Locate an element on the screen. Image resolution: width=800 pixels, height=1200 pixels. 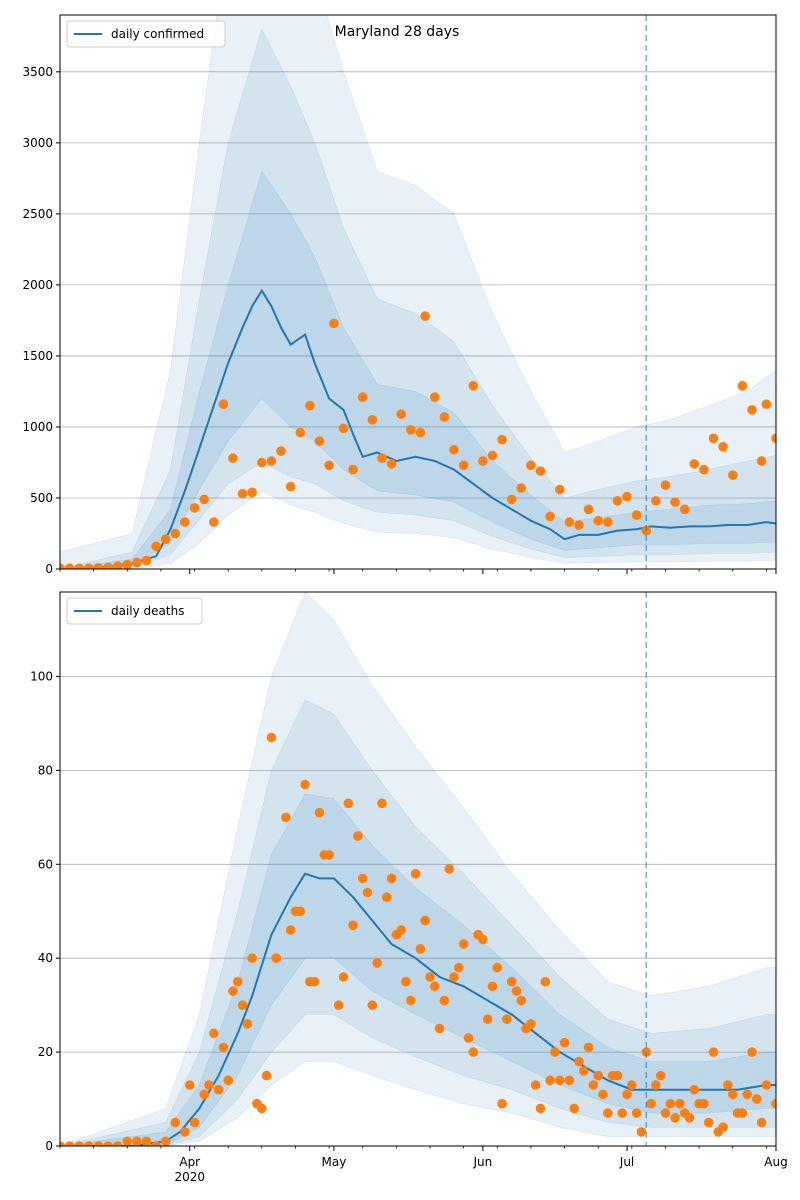
deaths-x-tick-label: Jul is located at coordinates (626, 1162).